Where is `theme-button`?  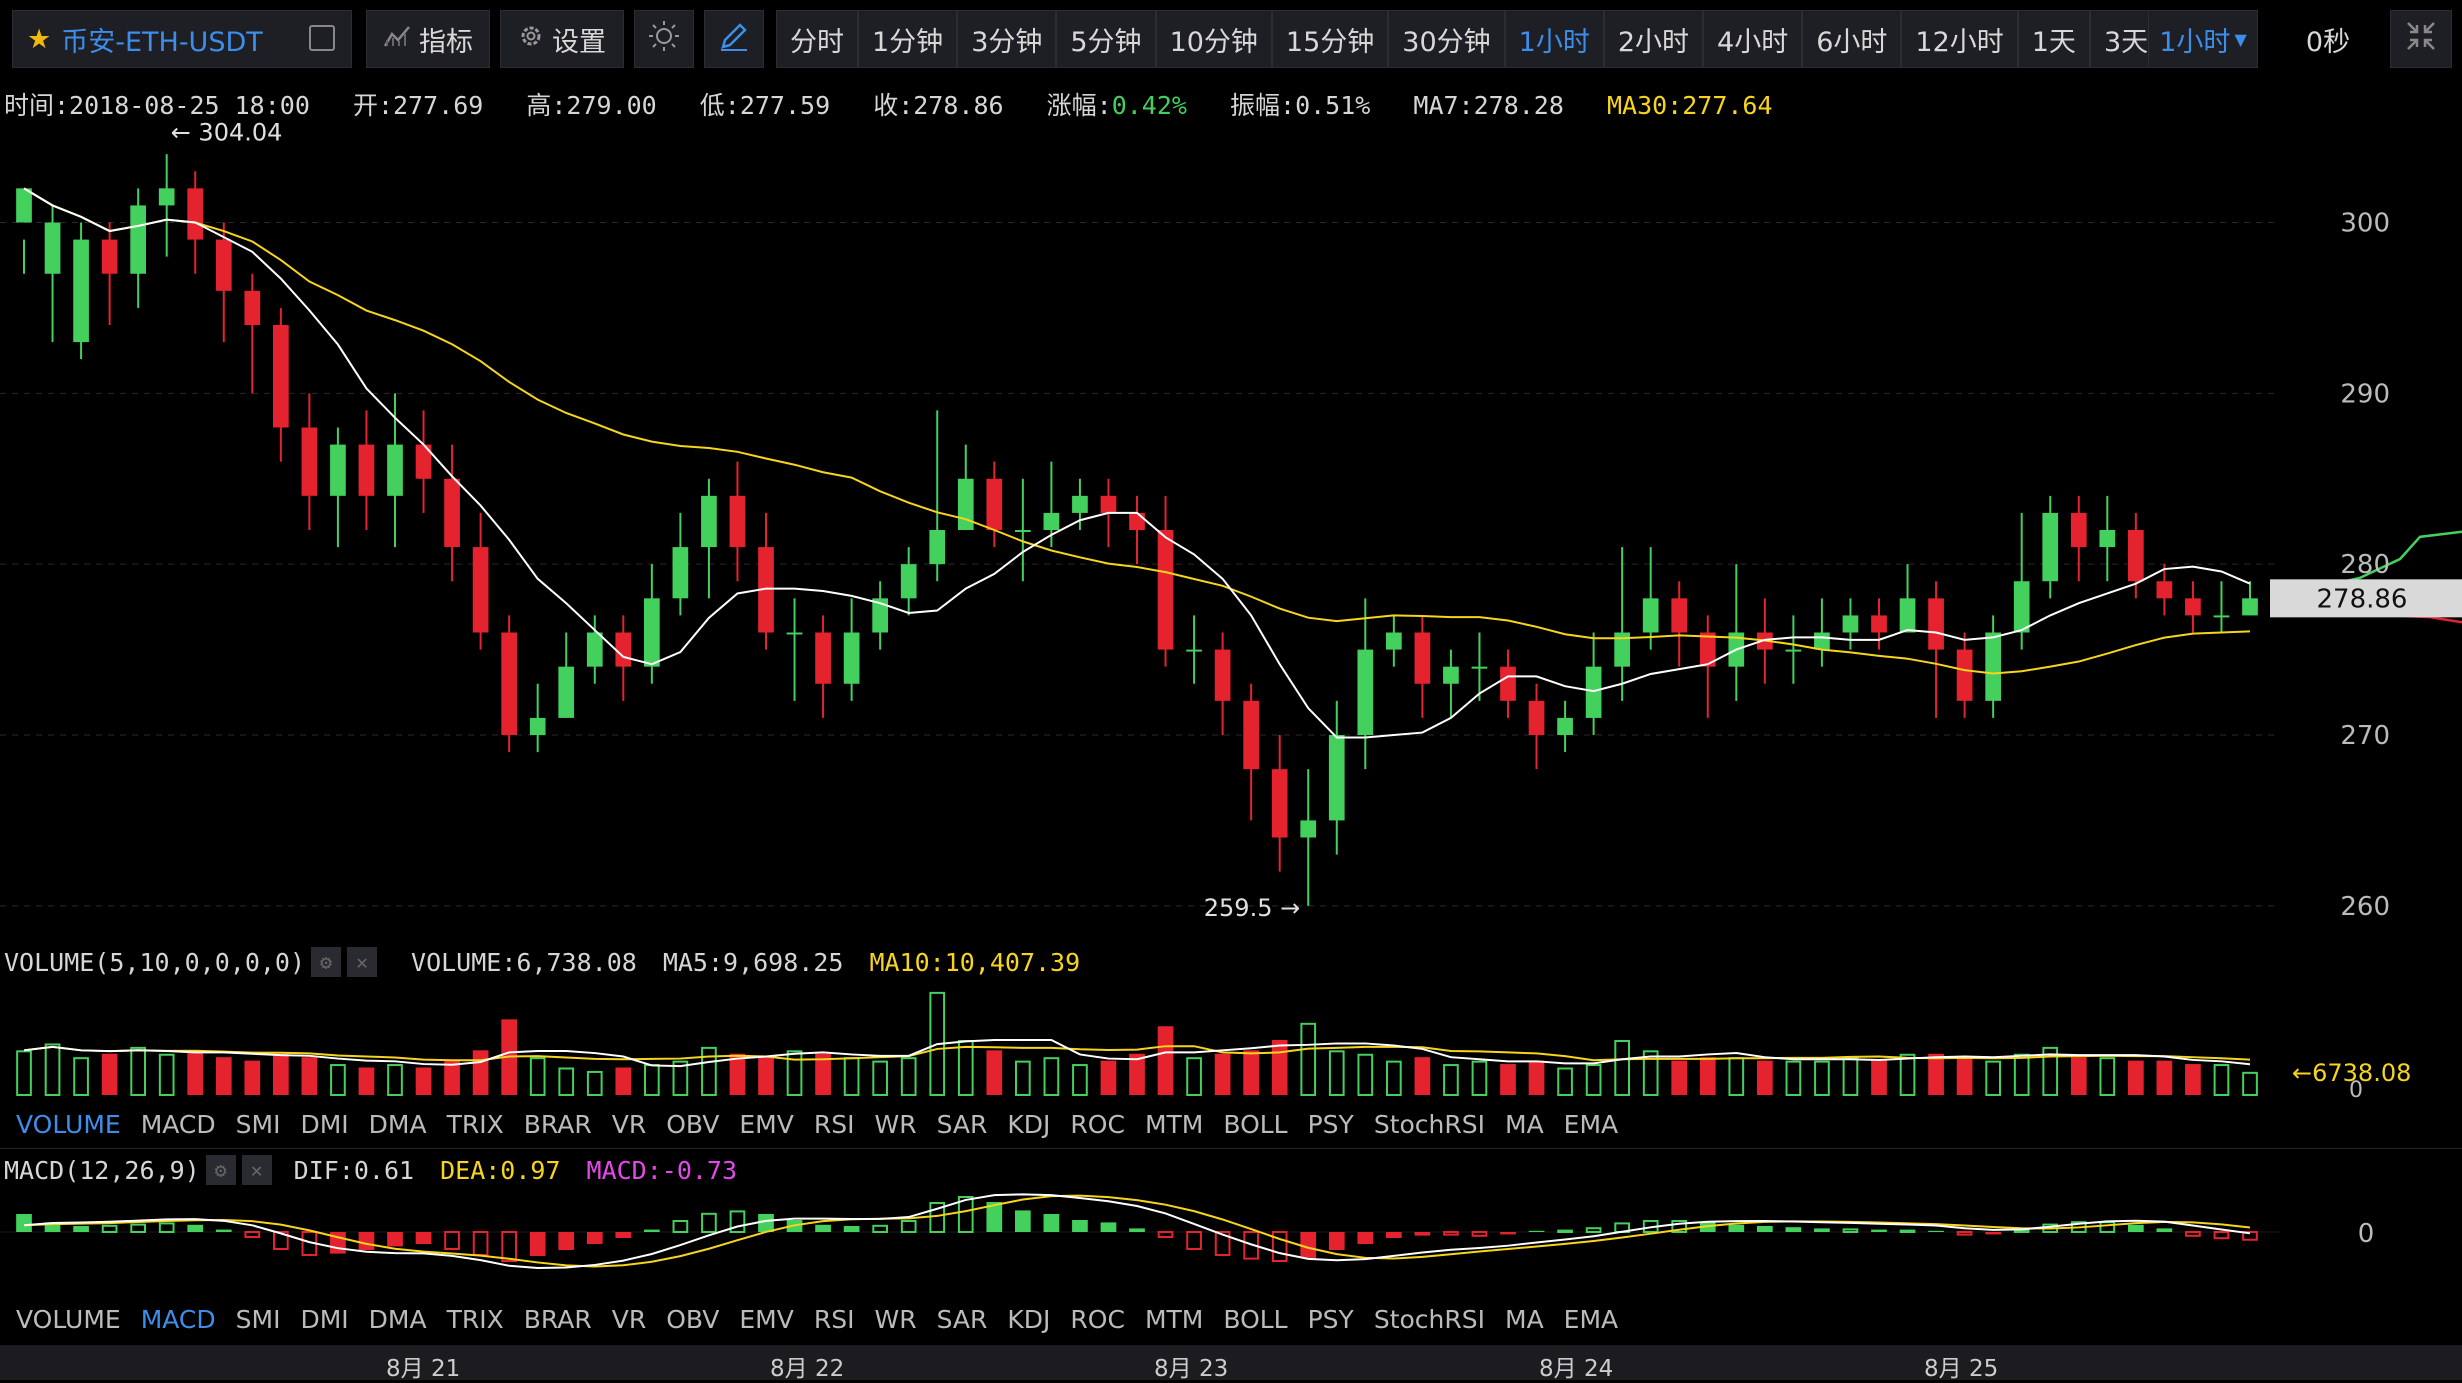 theme-button is located at coordinates (664, 39).